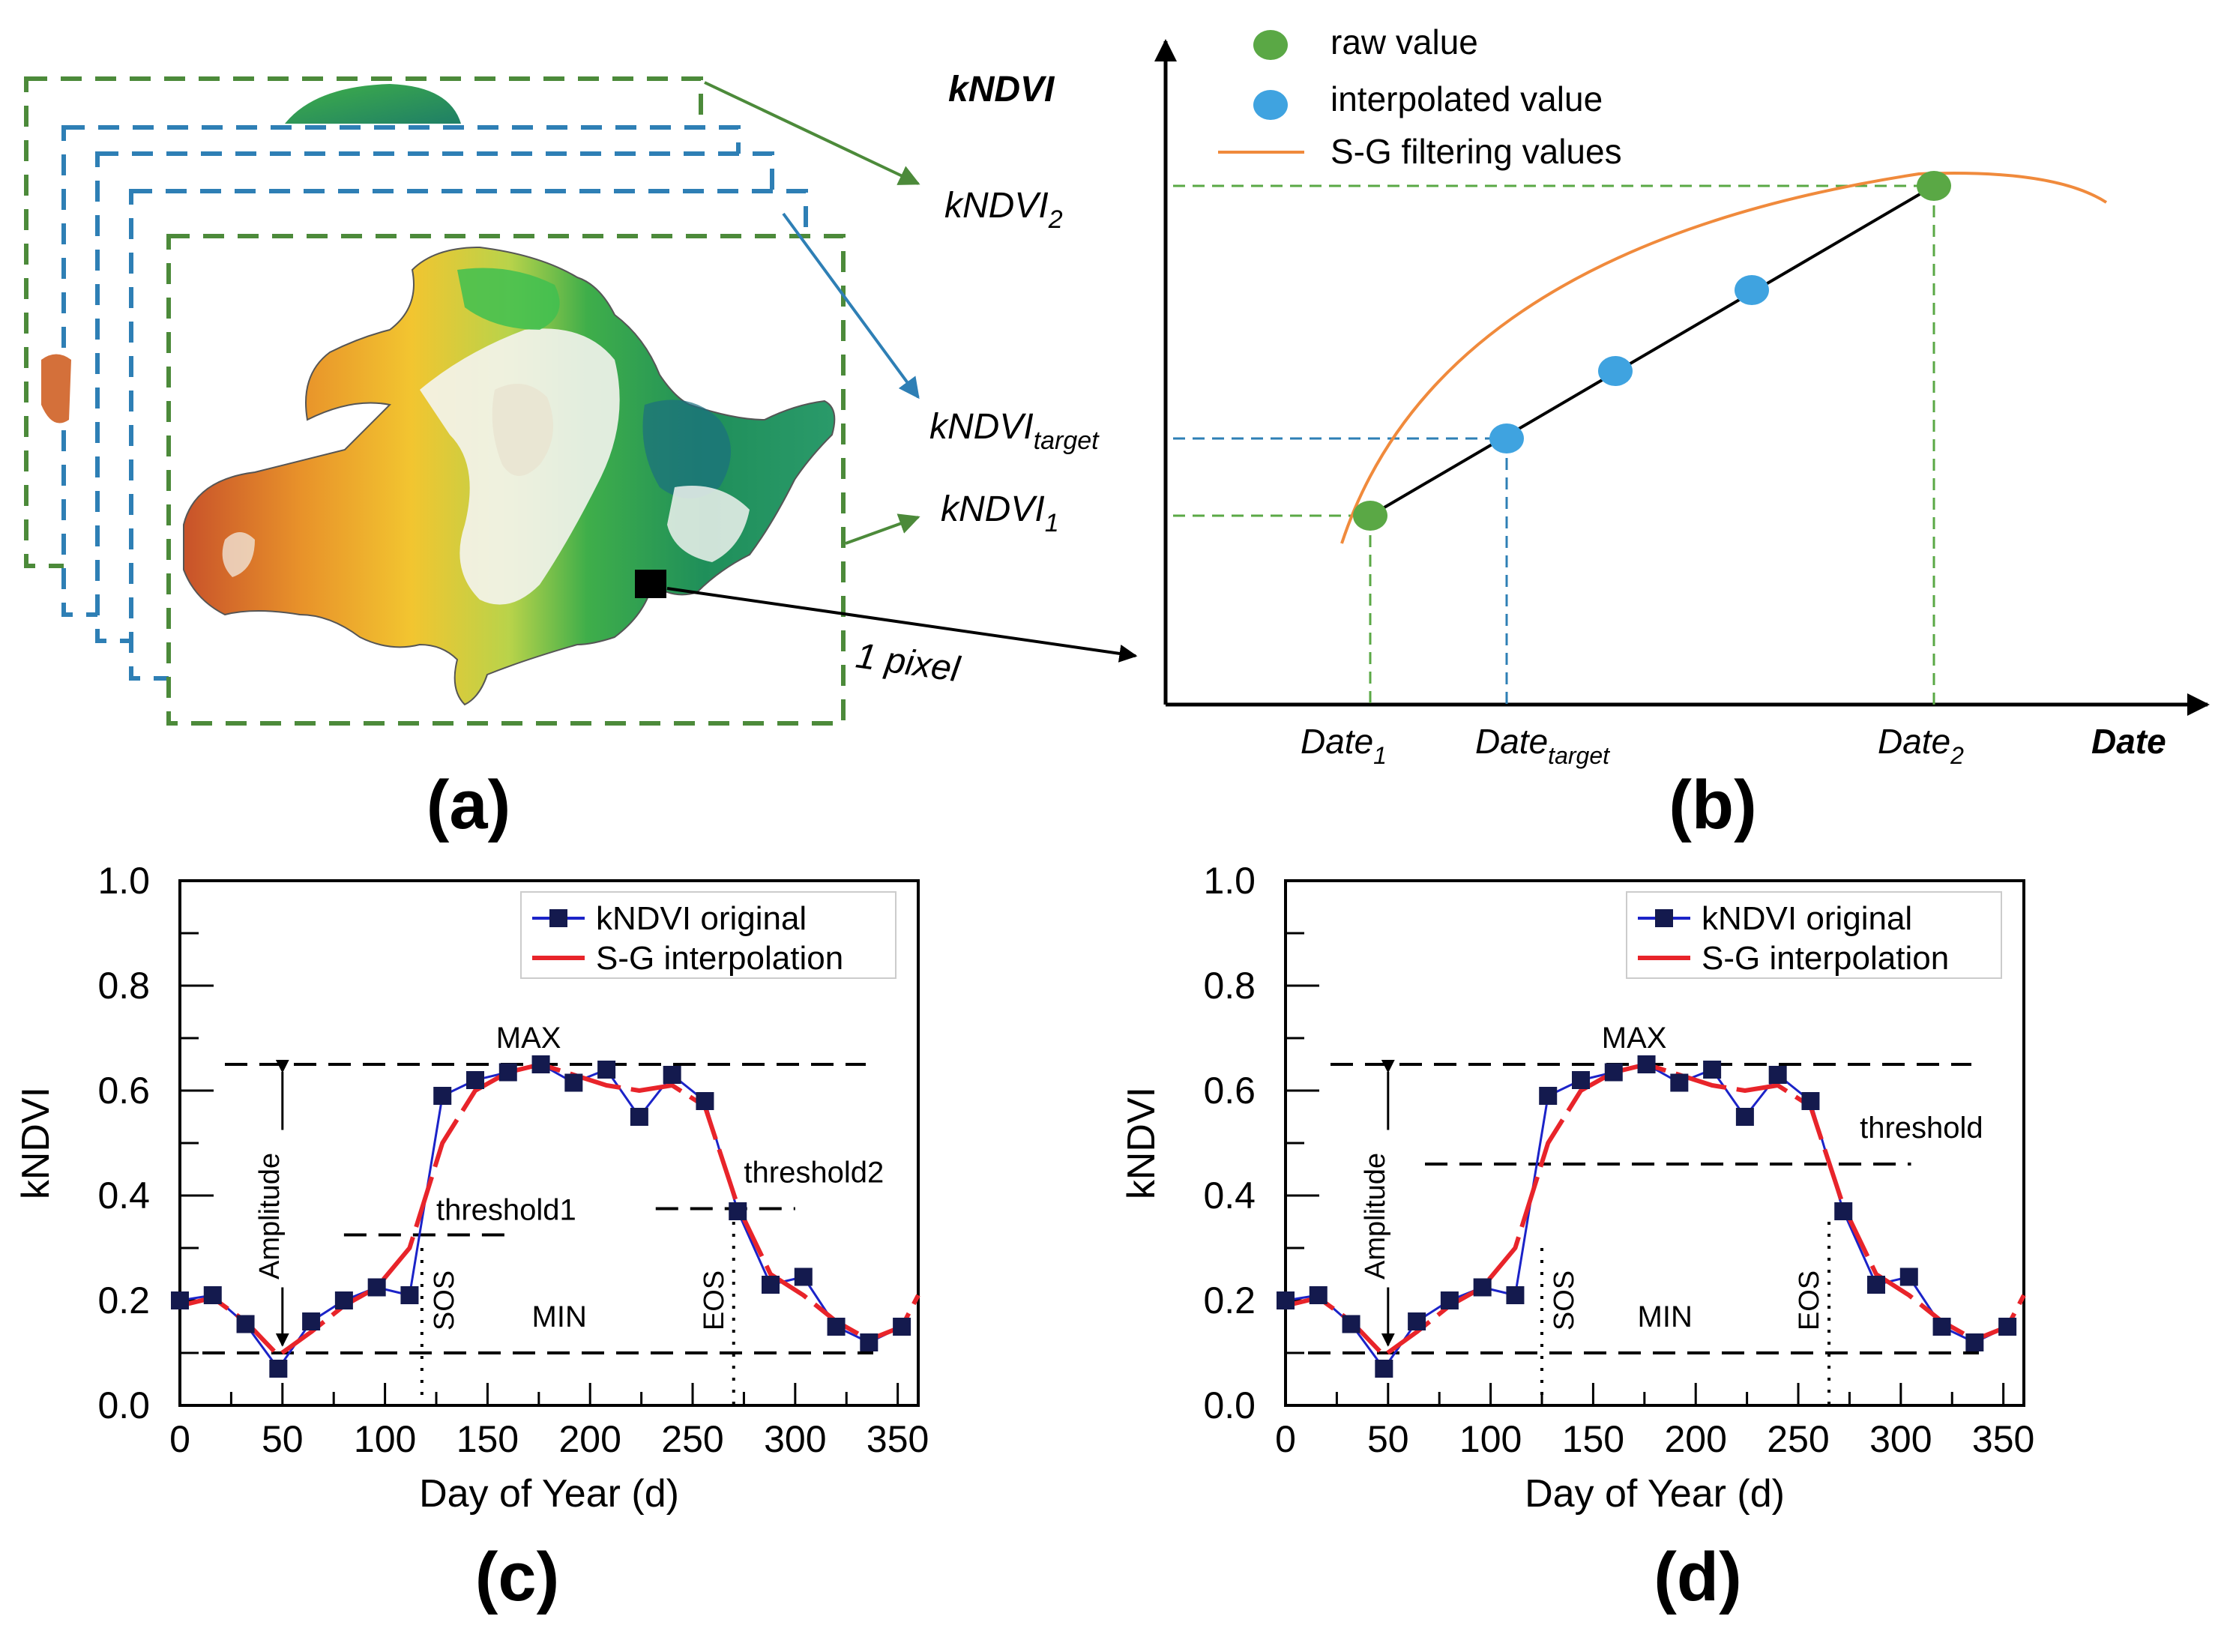 The width and height of the screenshot is (2221, 1652). Describe the element at coordinates (1476, 151) in the screenshot. I see `legend-sg-label: S-G filtering values` at that location.